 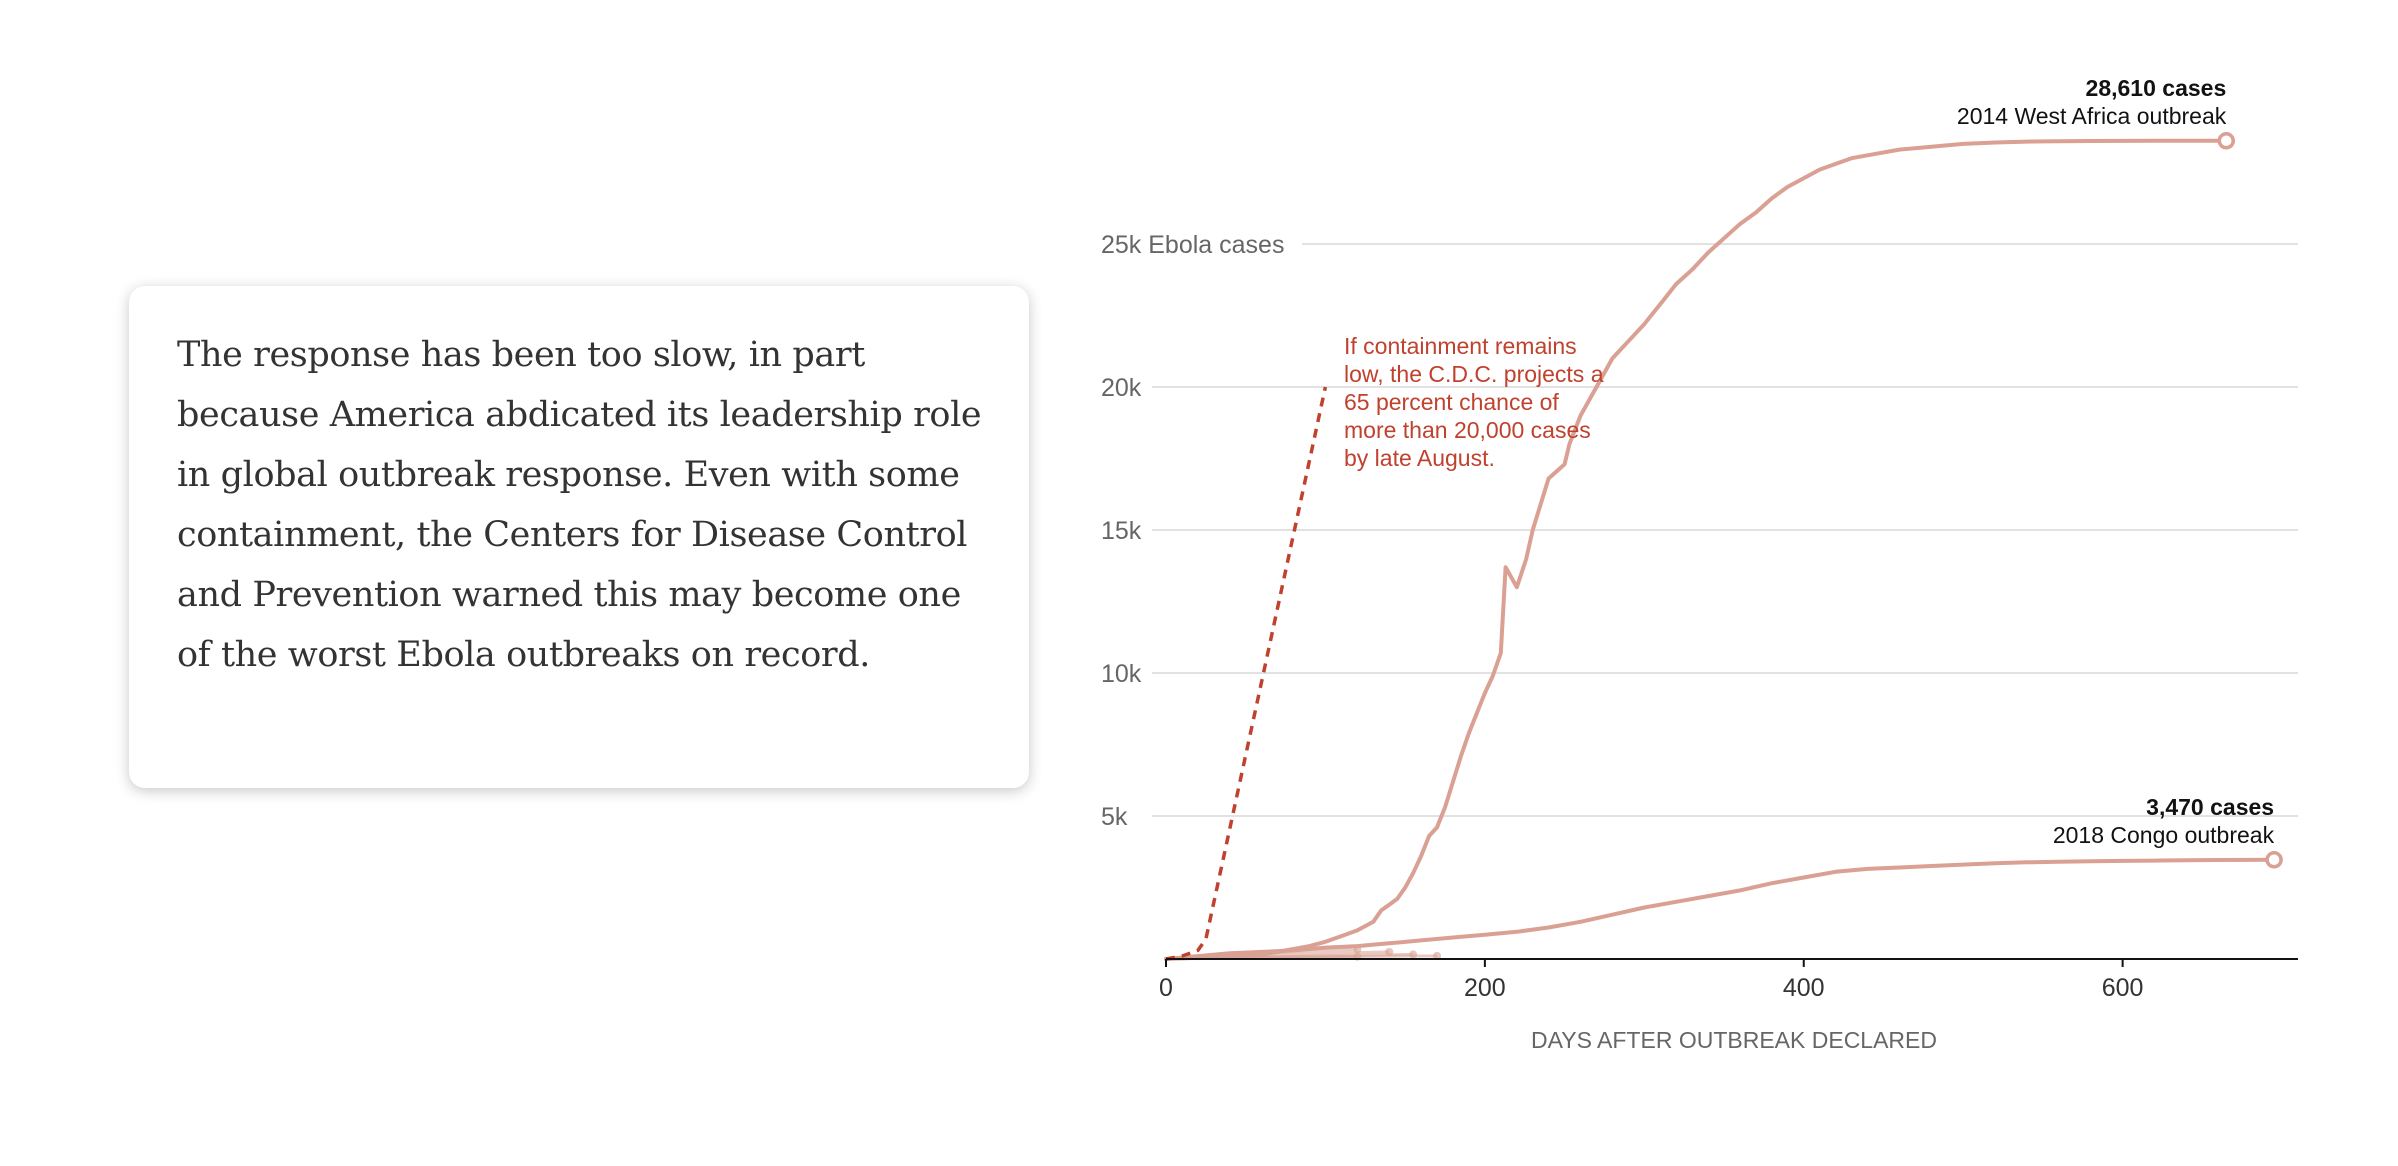 What do you see at coordinates (1121, 531) in the screenshot?
I see `y-tick-label: 15k` at bounding box center [1121, 531].